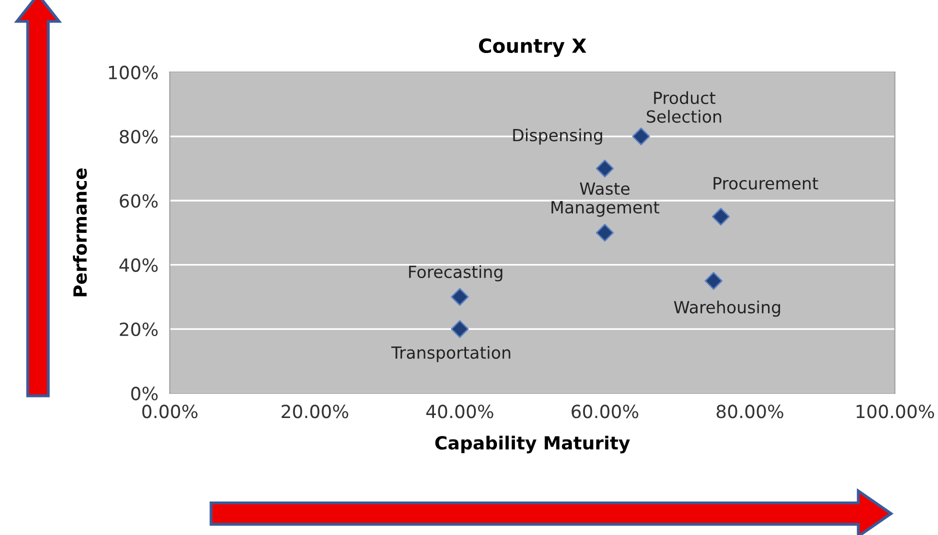  Describe the element at coordinates (895, 411) in the screenshot. I see `x-tick-label: 100.00%` at that location.